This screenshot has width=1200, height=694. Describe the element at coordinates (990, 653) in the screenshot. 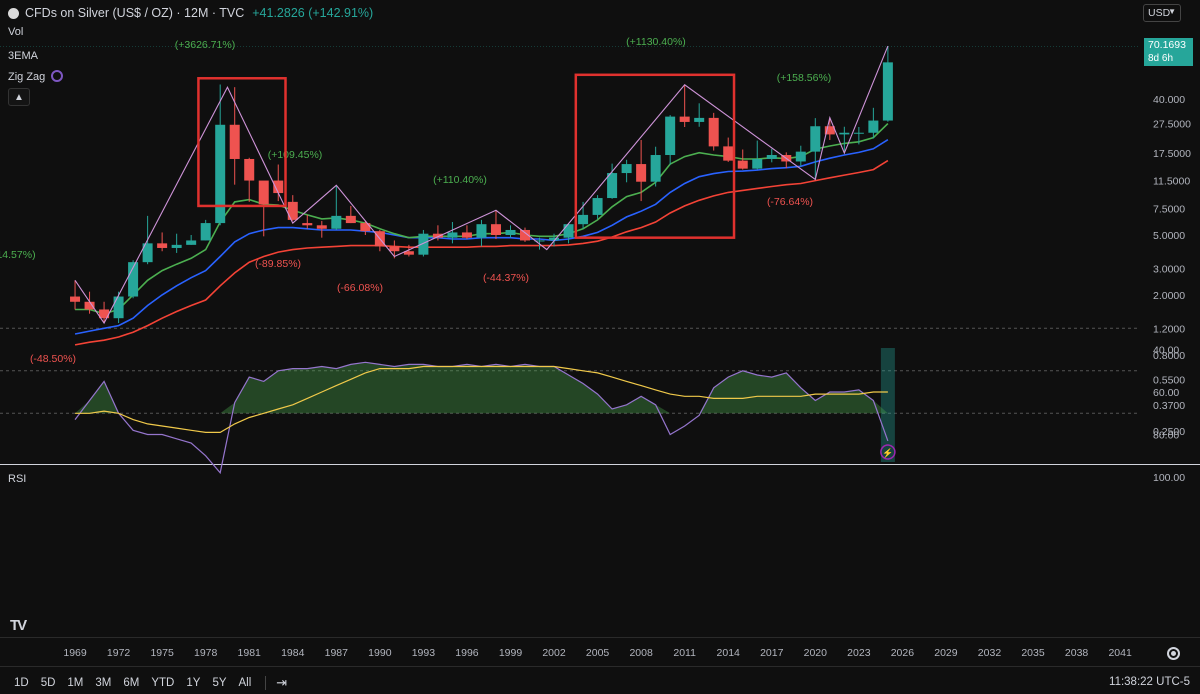

I see `time-tick-label: 2032` at that location.